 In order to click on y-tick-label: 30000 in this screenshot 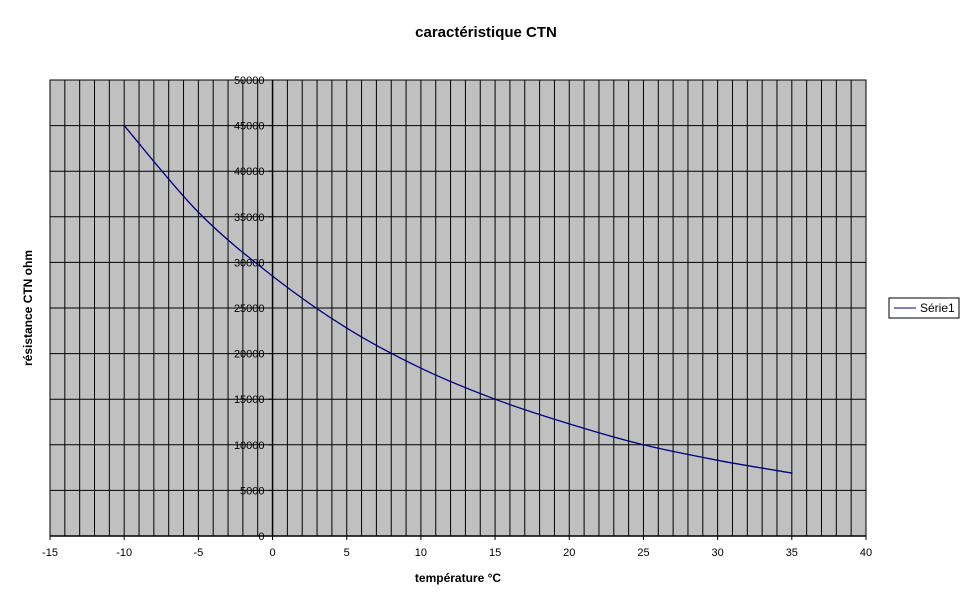, I will do `click(249, 263)`.